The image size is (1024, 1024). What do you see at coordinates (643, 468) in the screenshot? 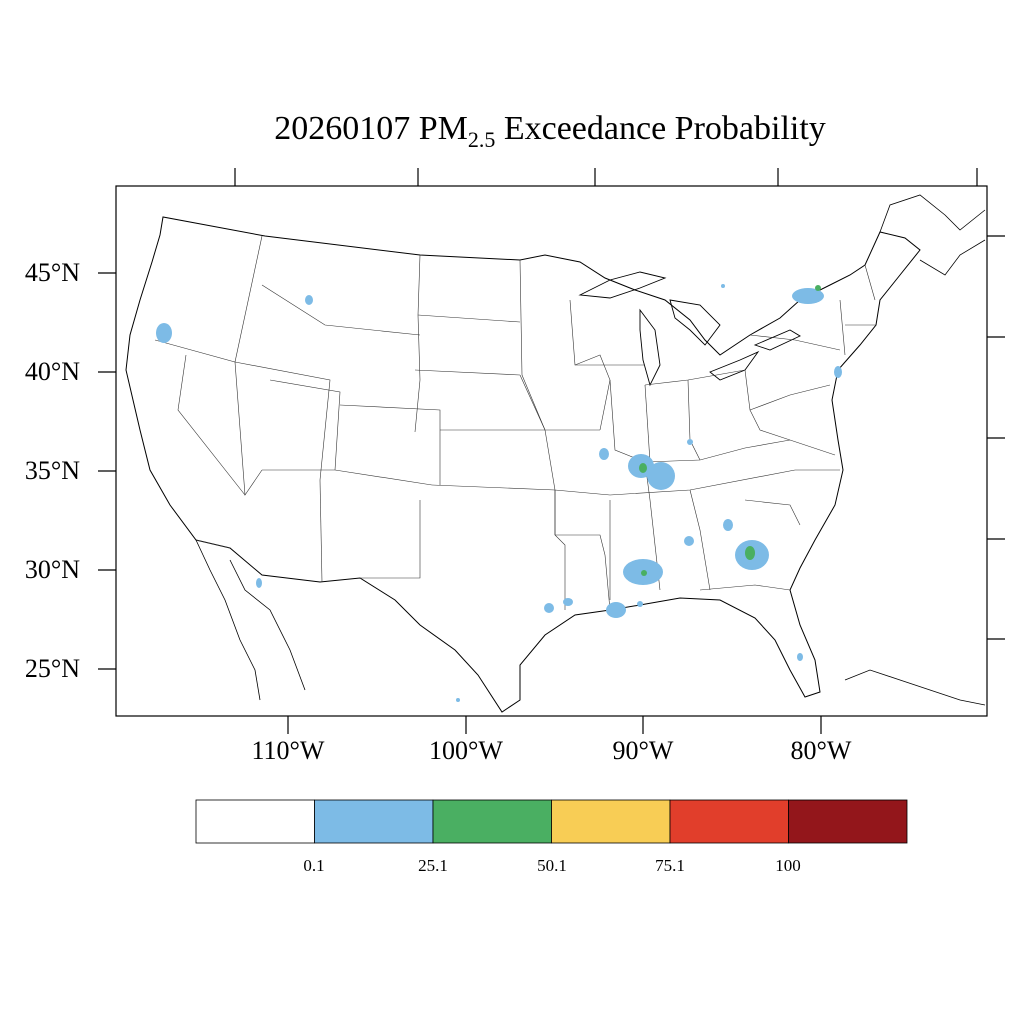
I see `prob-area-memphis-core` at bounding box center [643, 468].